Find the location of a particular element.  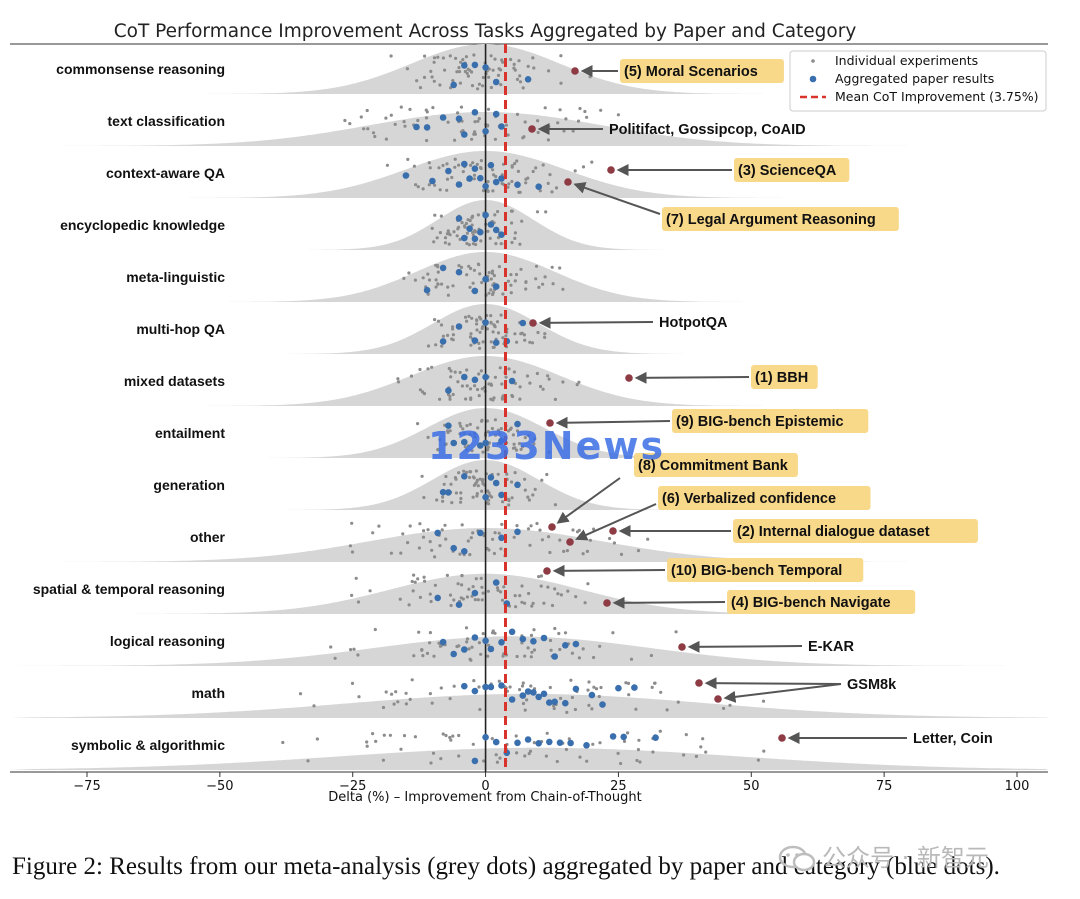

highlighted-point is located at coordinates (613, 531).